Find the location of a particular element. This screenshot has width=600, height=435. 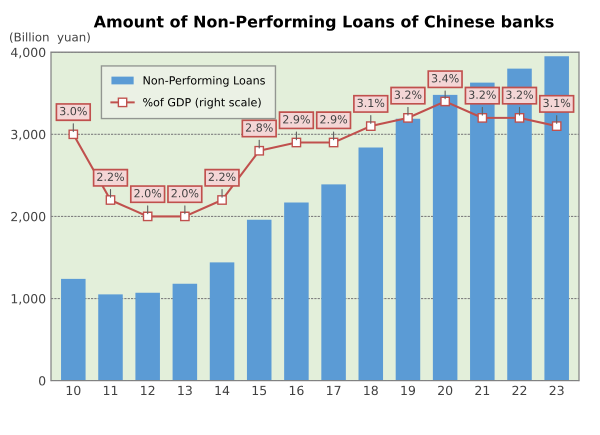

y-tick-label: 2,000 is located at coordinates (28, 217).